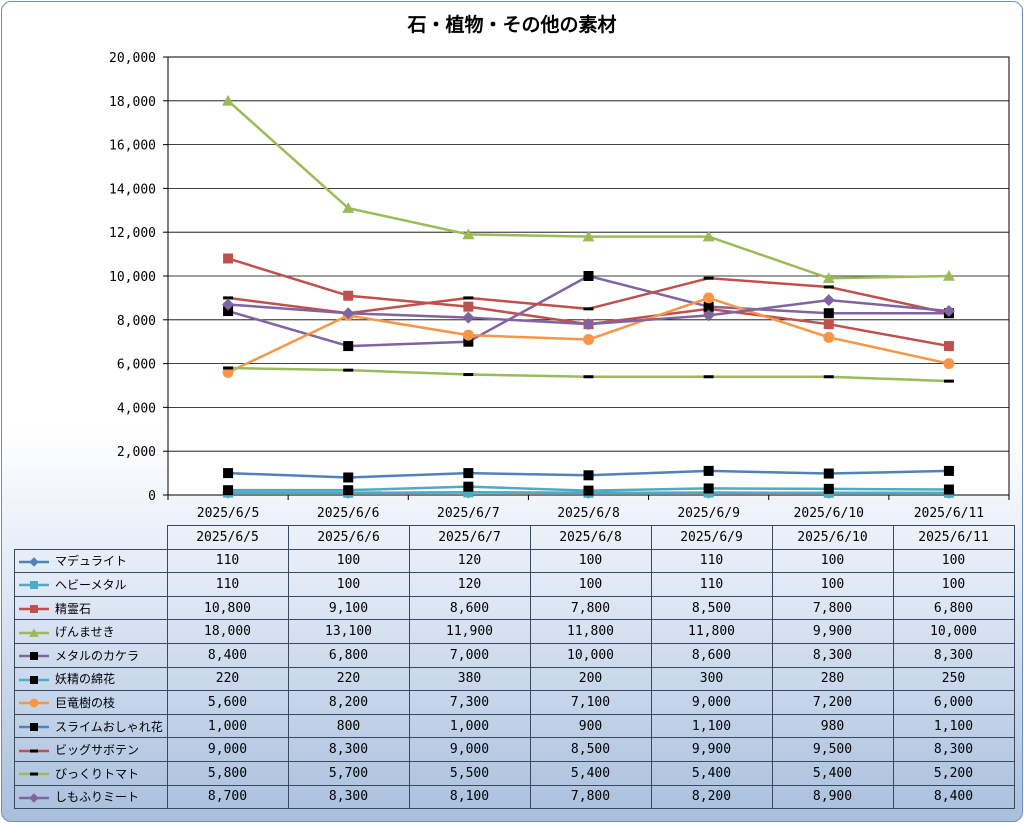 This screenshot has height=823, width=1024. Describe the element at coordinates (97, 750) in the screenshot. I see `series-name: ビッグサボテン` at that location.